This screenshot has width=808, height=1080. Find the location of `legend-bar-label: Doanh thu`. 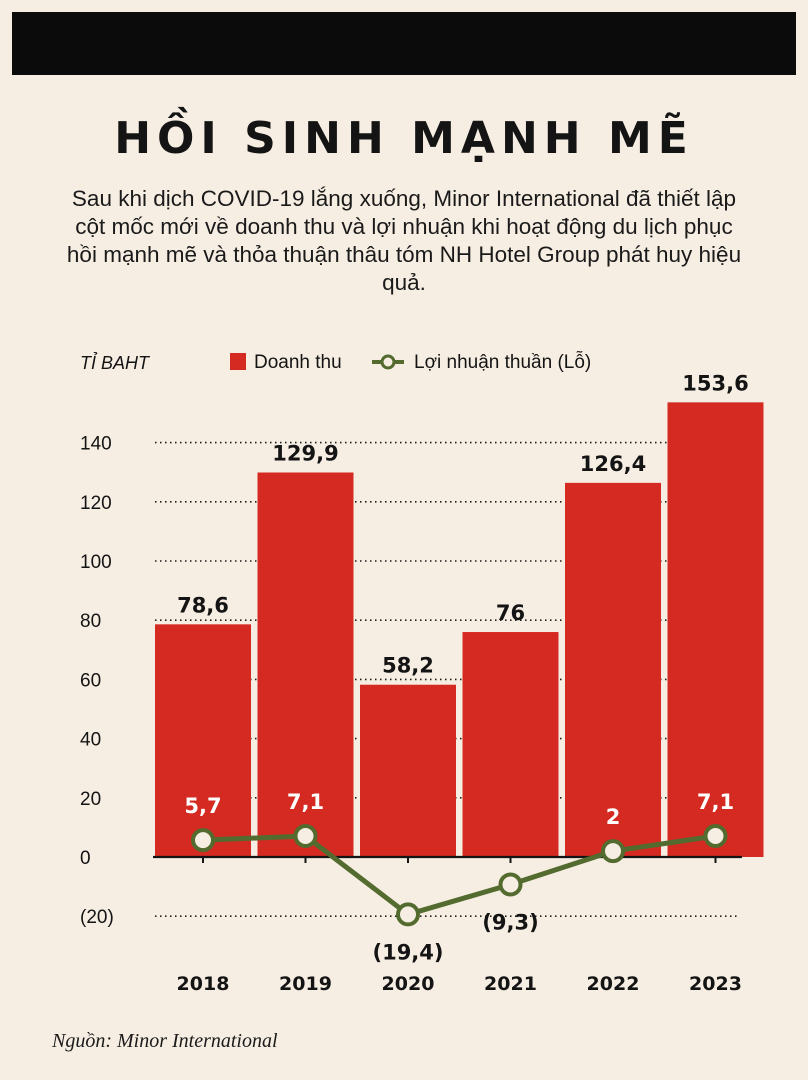

legend-bar-label: Doanh thu is located at coordinates (298, 362).